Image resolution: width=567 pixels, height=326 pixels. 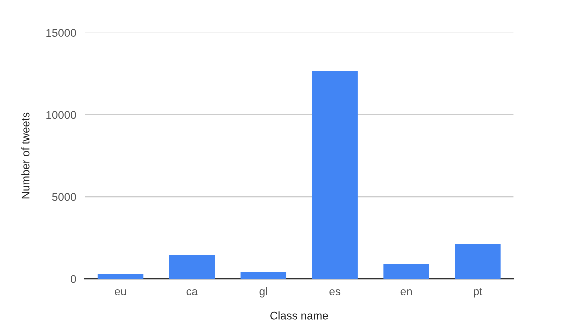 What do you see at coordinates (120, 292) in the screenshot?
I see `x-tick-label: eu` at bounding box center [120, 292].